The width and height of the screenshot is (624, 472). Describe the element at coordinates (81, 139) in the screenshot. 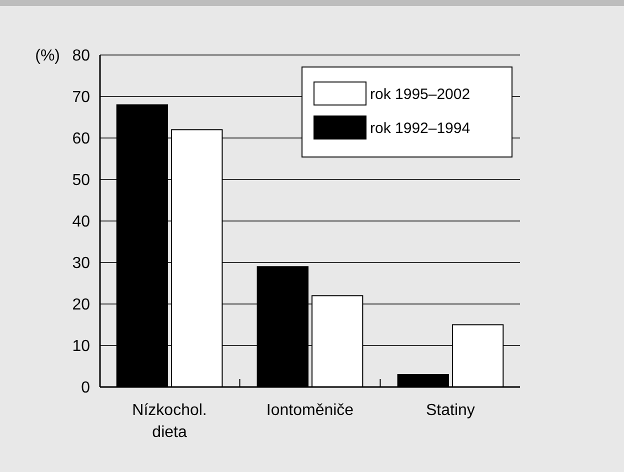

I see `y-tick-label: 60` at that location.